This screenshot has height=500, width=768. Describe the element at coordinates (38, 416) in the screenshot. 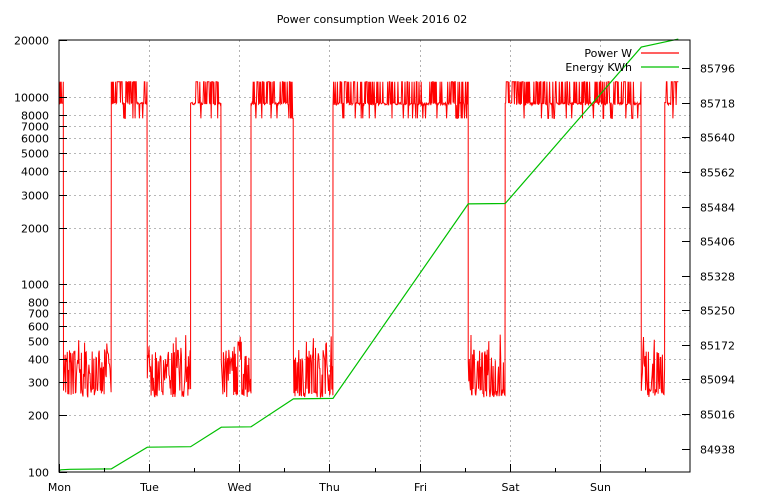

I see `y-tick-label: 200` at that location.